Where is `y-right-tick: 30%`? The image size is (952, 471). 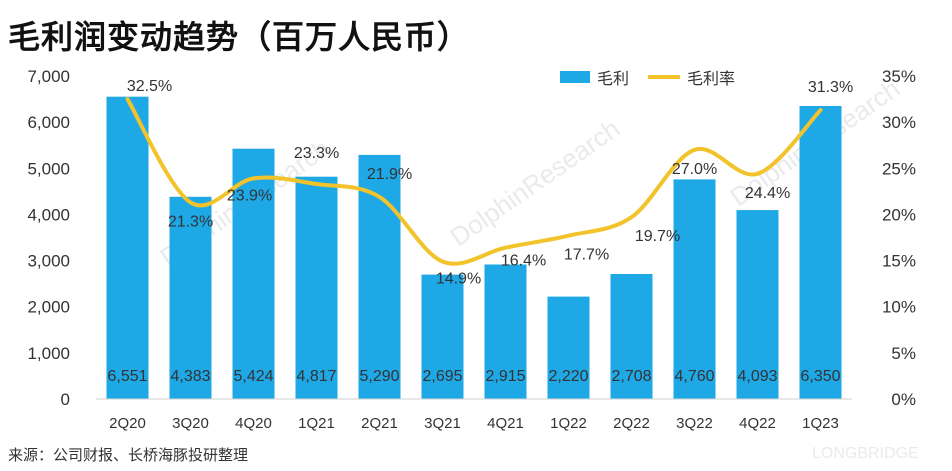
y-right-tick: 30% is located at coordinates (899, 122).